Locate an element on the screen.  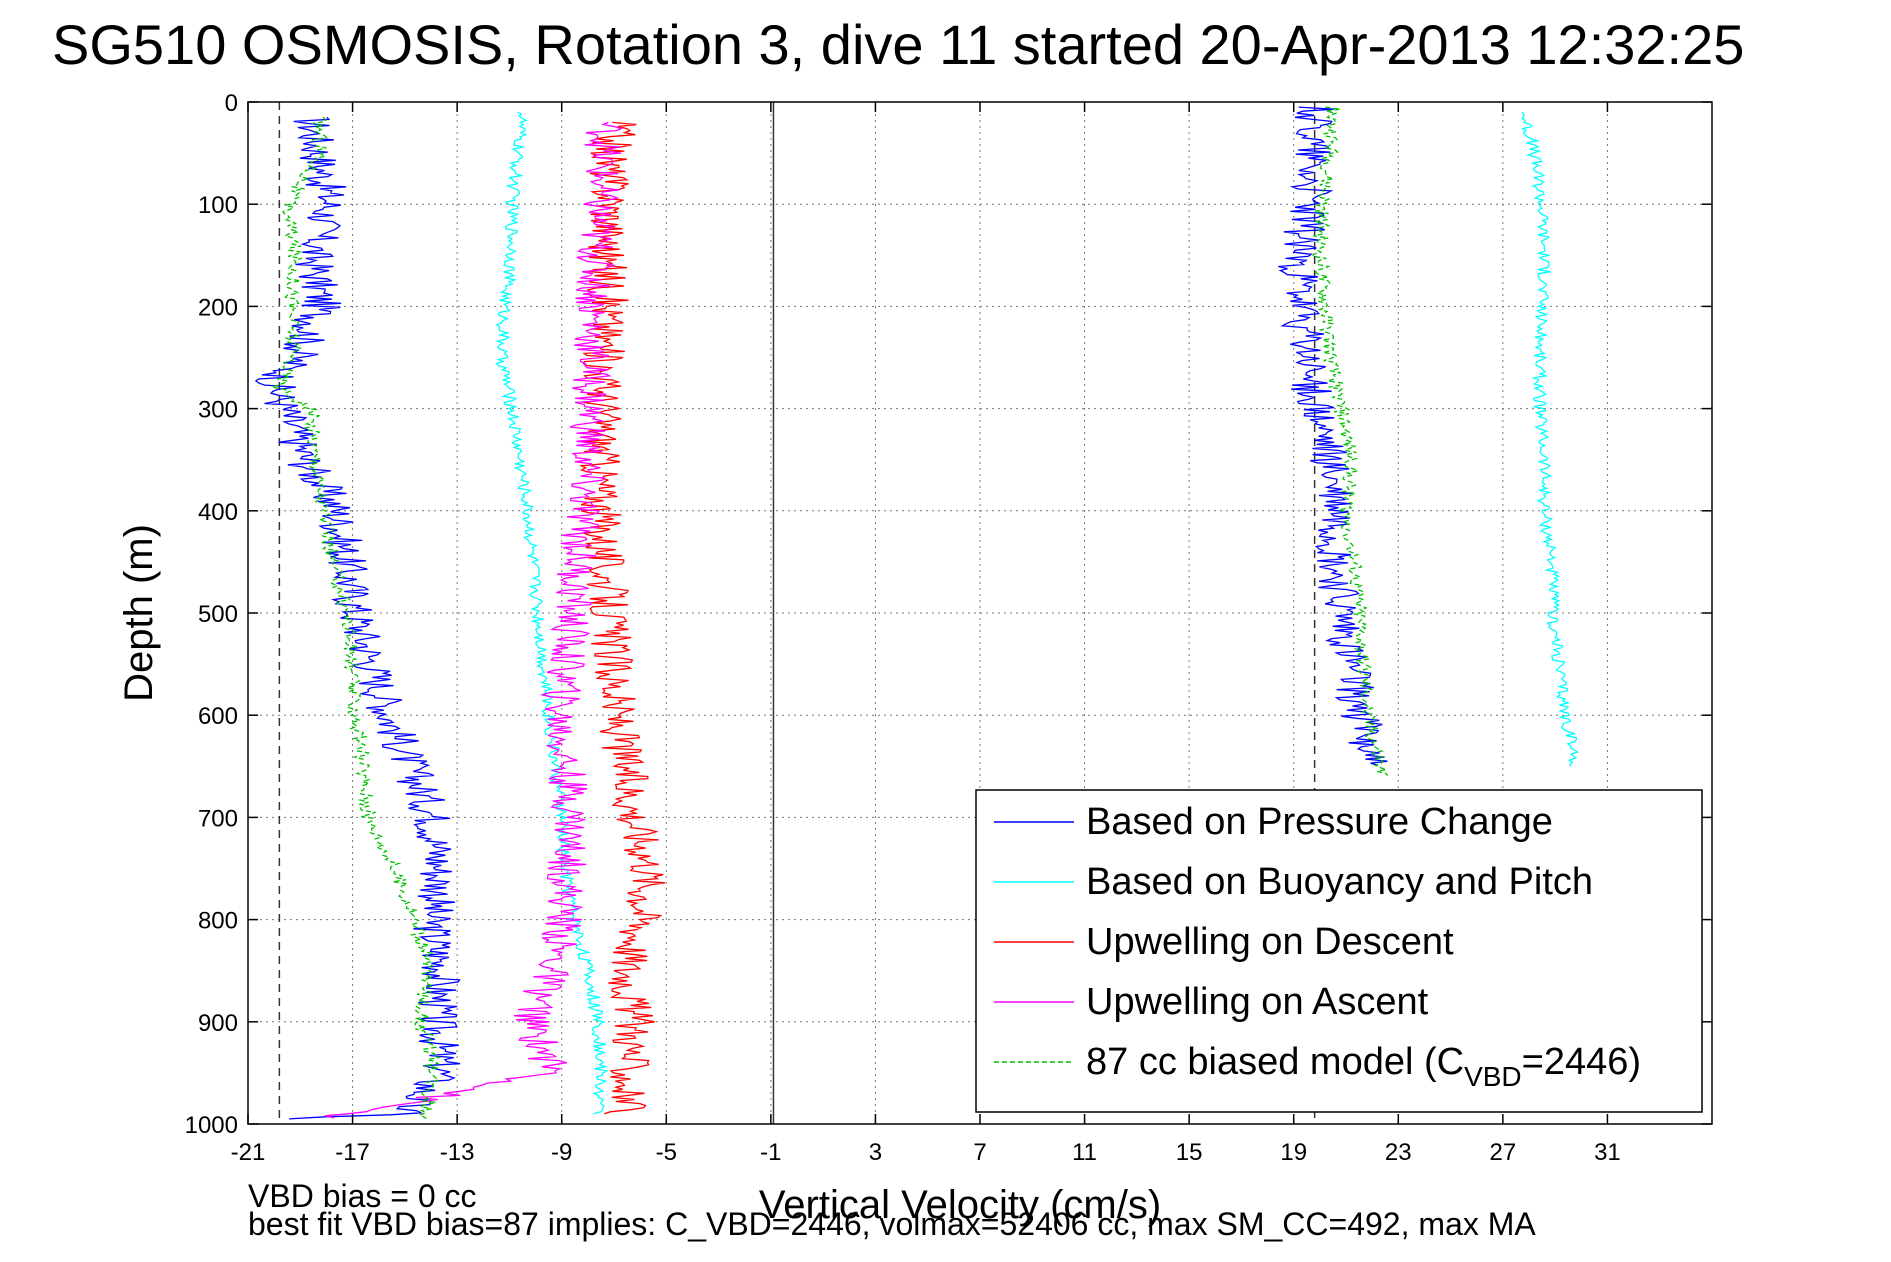
x-tick-label: -17 is located at coordinates (352, 1152).